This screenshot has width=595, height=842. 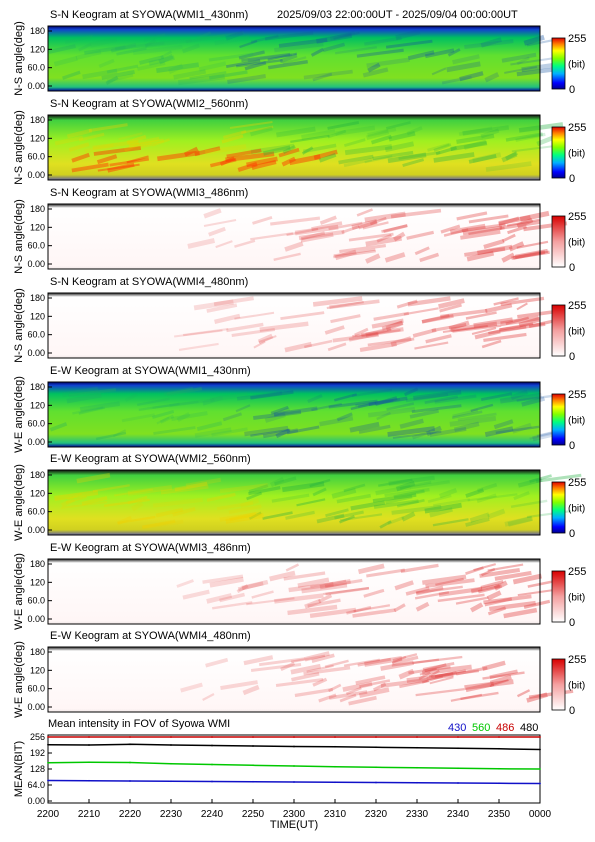 What do you see at coordinates (48, 814) in the screenshot?
I see `x-tick-label: 2200` at bounding box center [48, 814].